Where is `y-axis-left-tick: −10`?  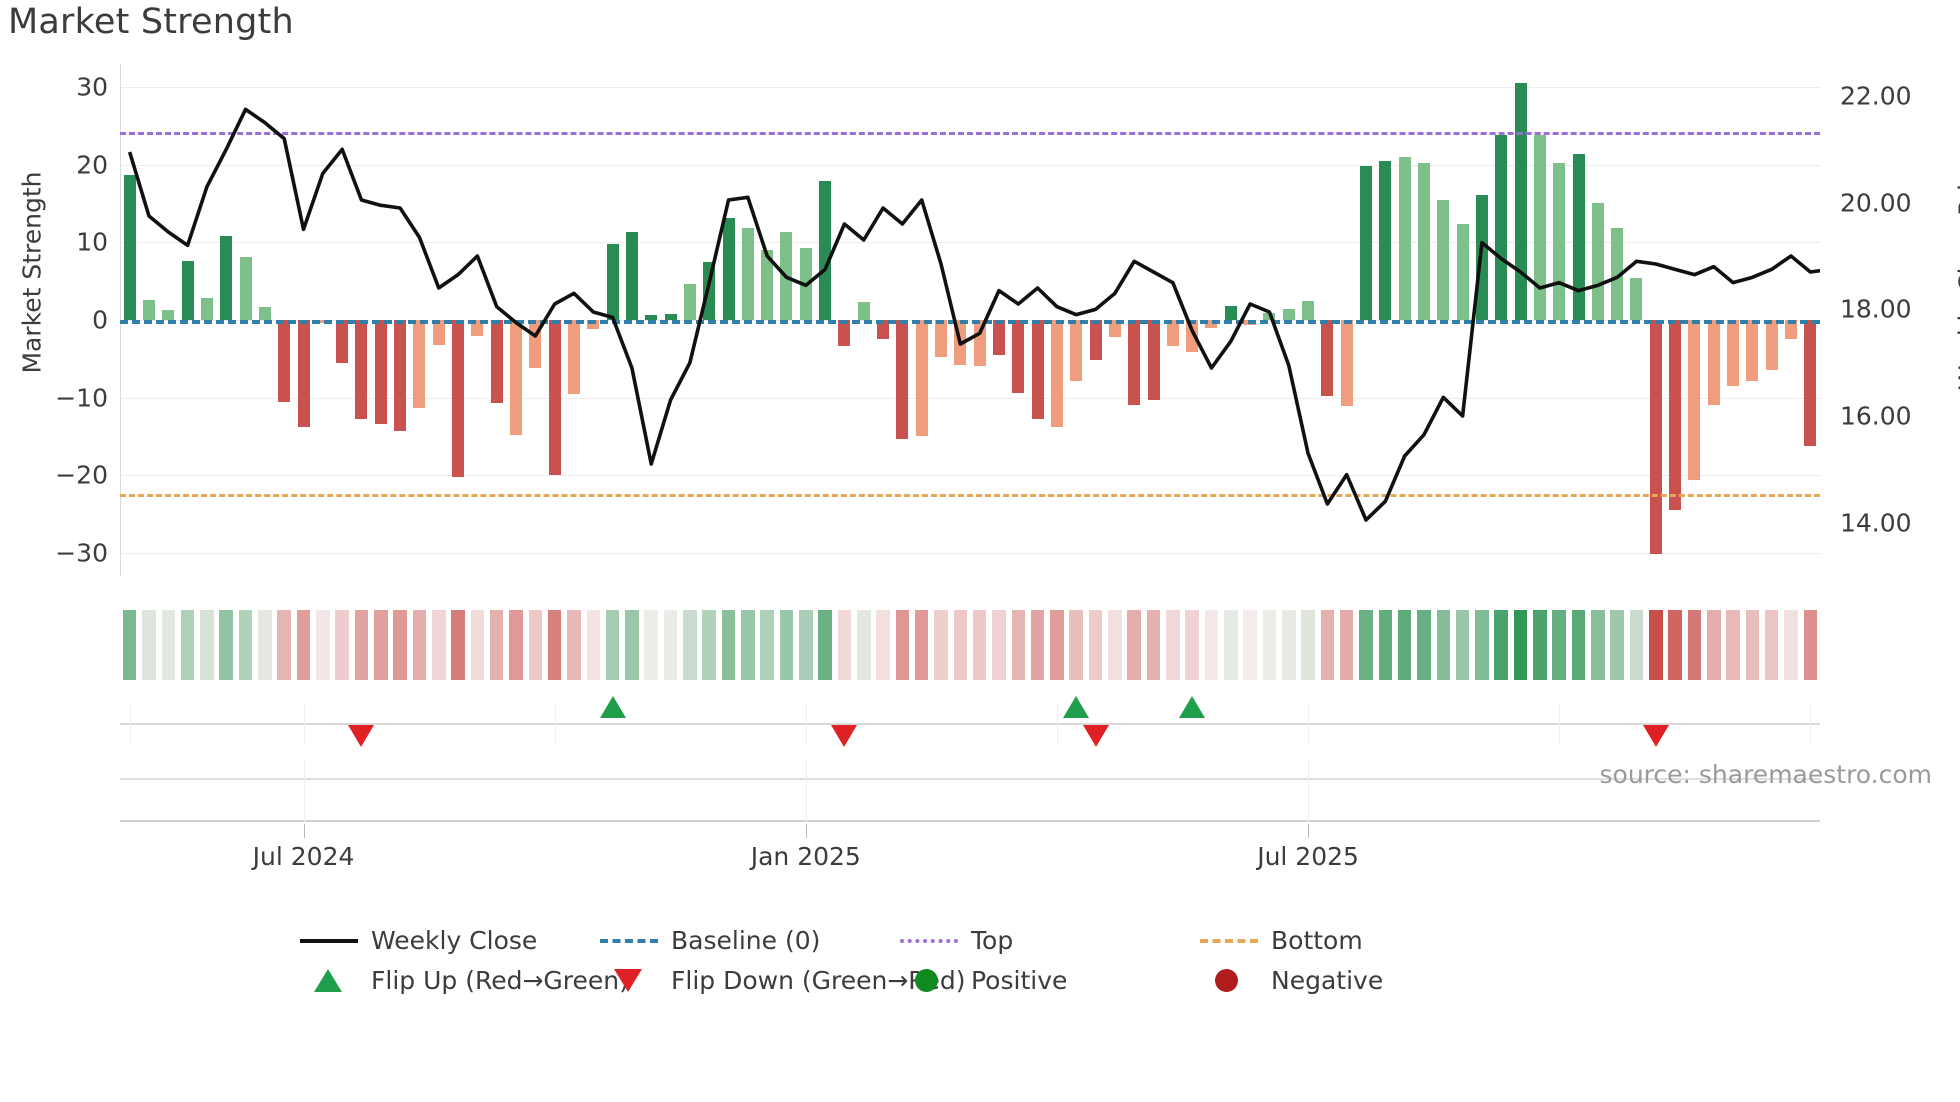
y-axis-left-tick: −10 is located at coordinates (81, 398).